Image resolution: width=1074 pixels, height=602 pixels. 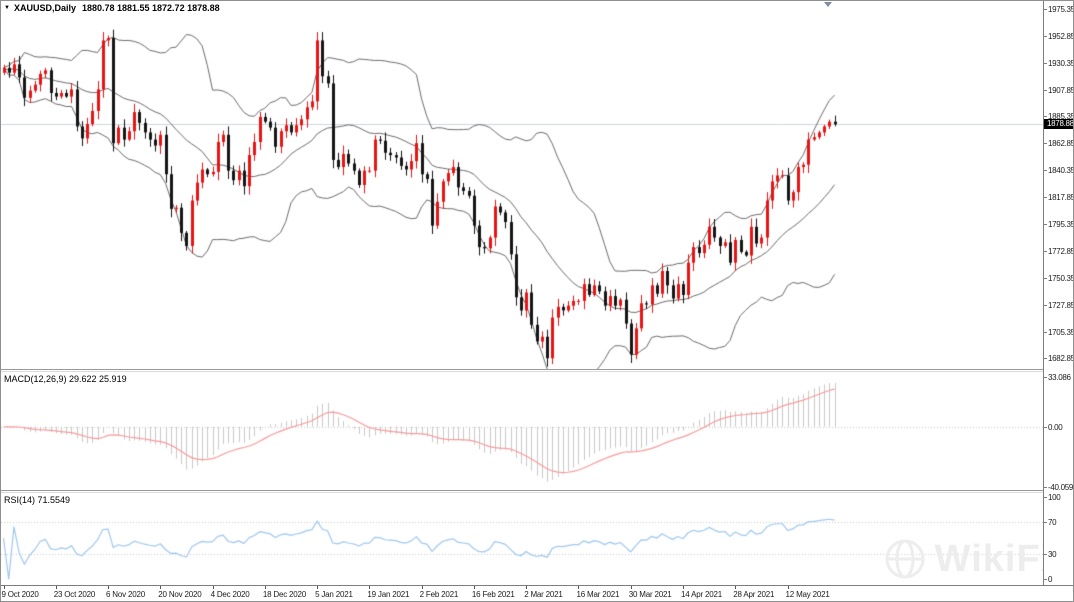 What do you see at coordinates (1061, 90) in the screenshot?
I see `price-axis-label: 1907.85` at bounding box center [1061, 90].